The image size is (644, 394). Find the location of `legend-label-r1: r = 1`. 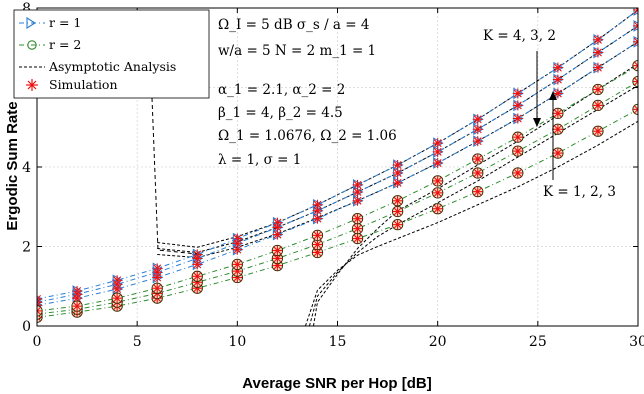

legend-label-r1: r = 1 is located at coordinates (65, 22).